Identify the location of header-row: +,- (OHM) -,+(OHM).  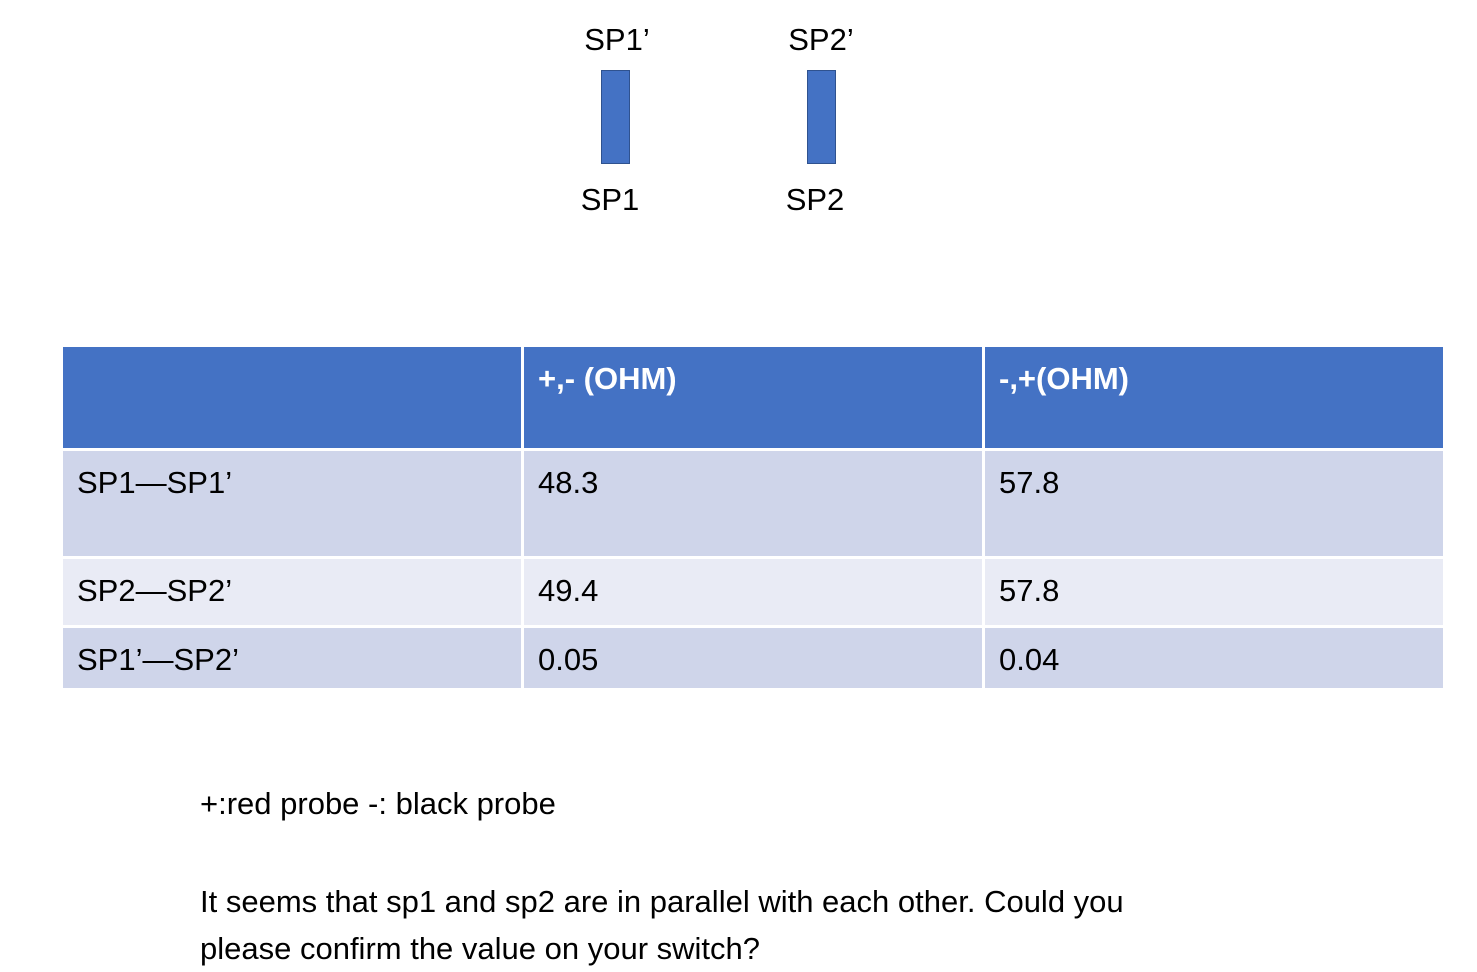
(753, 397).